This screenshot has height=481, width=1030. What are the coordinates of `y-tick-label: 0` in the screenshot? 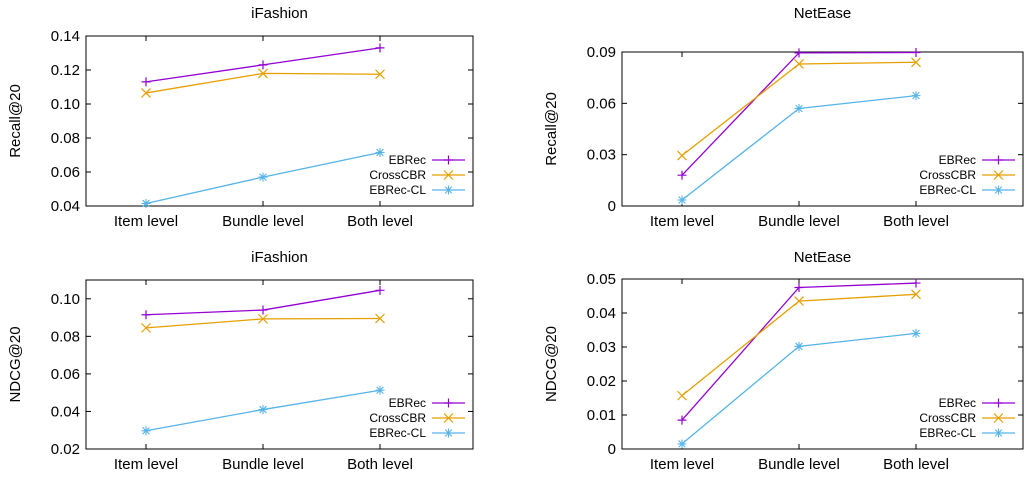 It's located at (612, 206).